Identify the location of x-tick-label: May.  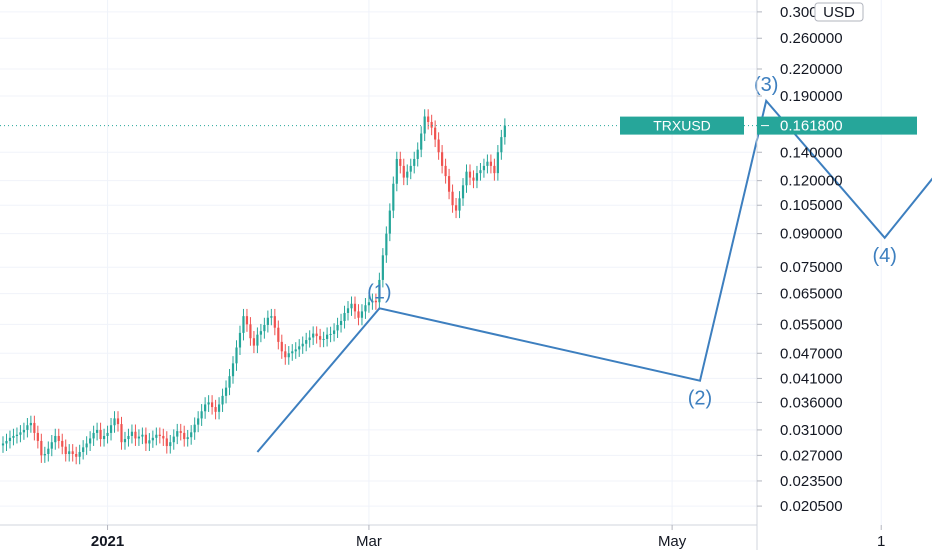
(672, 541).